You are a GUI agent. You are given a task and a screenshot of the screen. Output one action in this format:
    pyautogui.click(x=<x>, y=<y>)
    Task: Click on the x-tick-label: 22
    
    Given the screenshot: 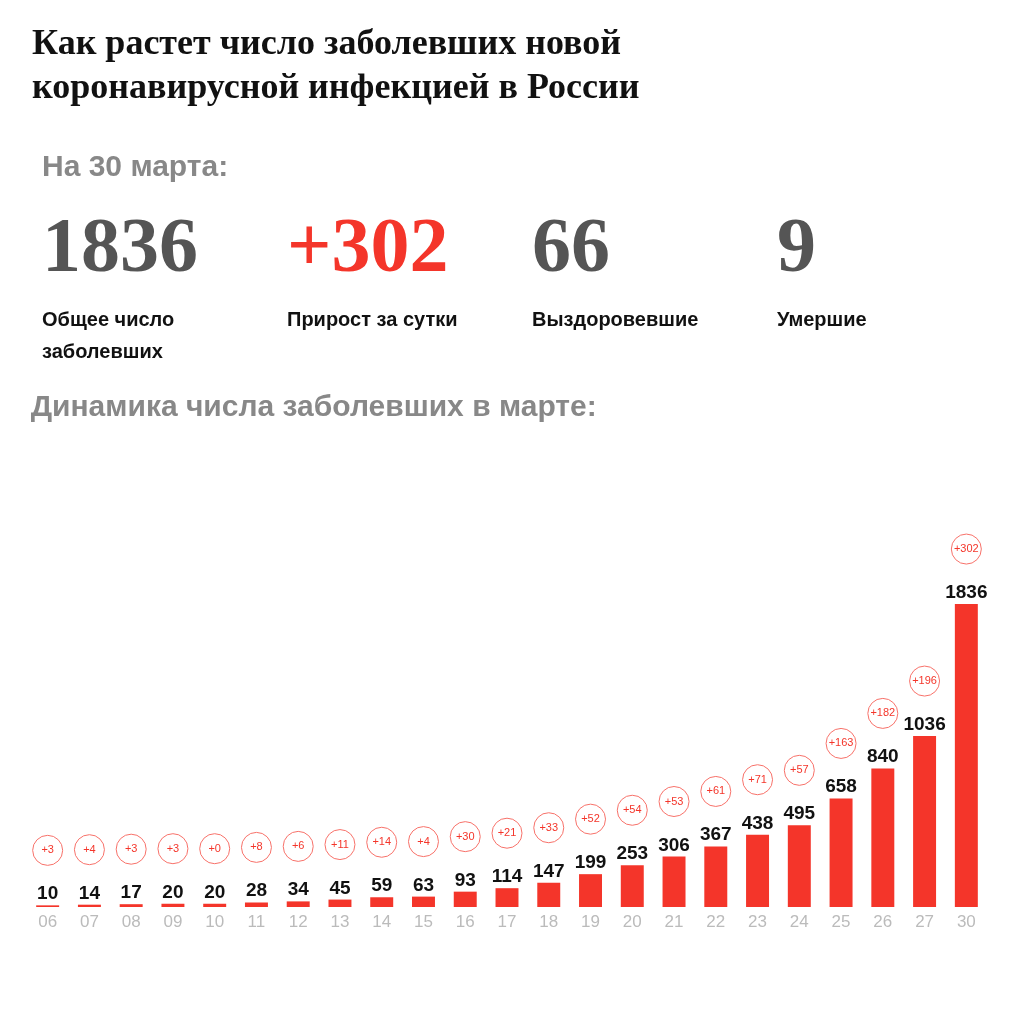 What is the action you would take?
    pyautogui.click(x=716, y=921)
    